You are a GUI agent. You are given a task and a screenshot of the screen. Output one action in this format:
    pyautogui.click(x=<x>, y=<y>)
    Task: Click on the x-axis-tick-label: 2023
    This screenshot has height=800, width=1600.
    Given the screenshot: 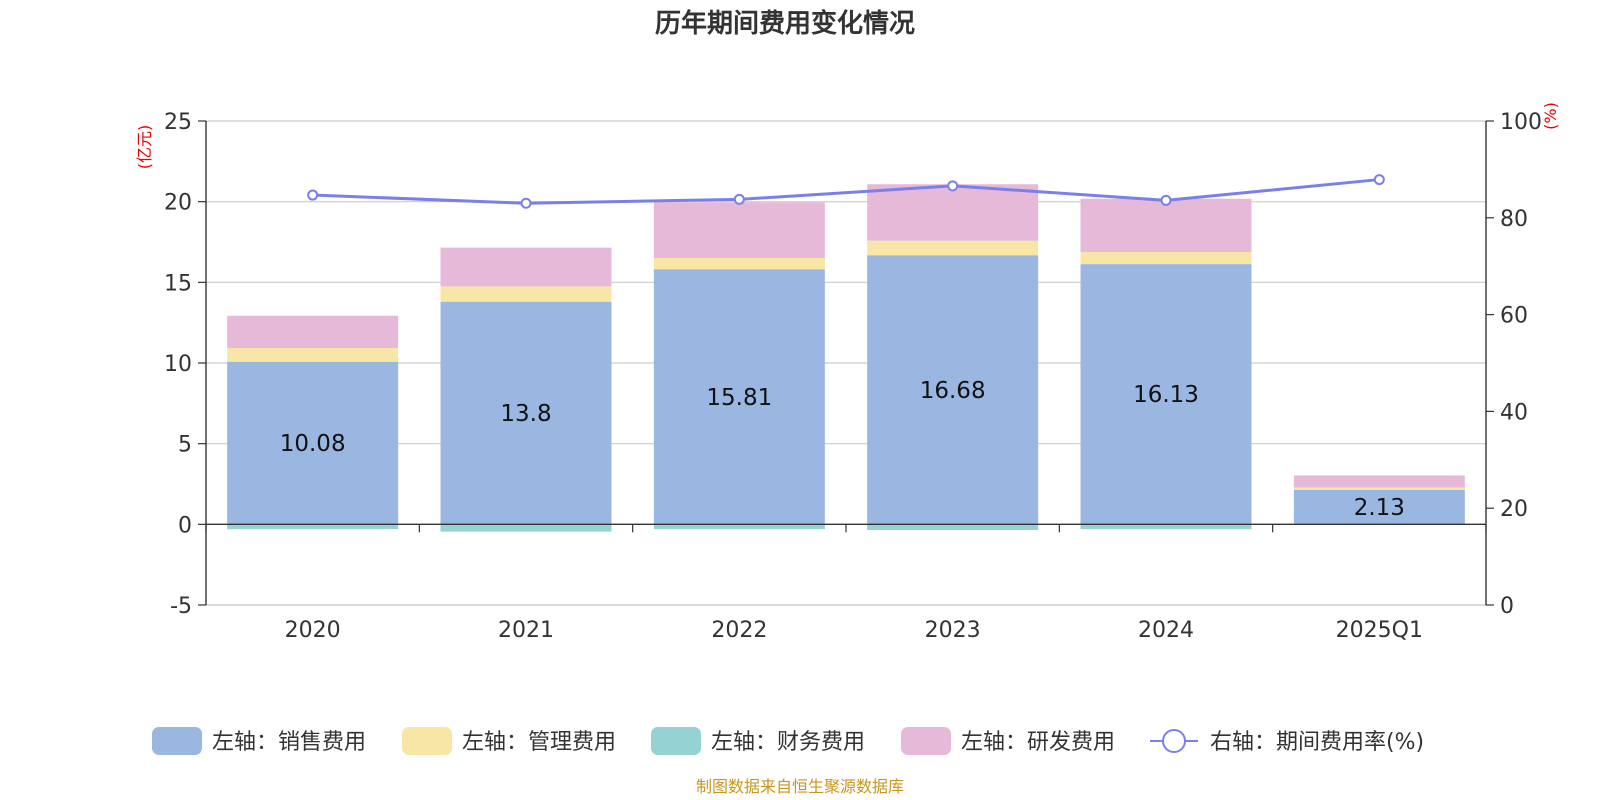 What is the action you would take?
    pyautogui.click(x=953, y=630)
    